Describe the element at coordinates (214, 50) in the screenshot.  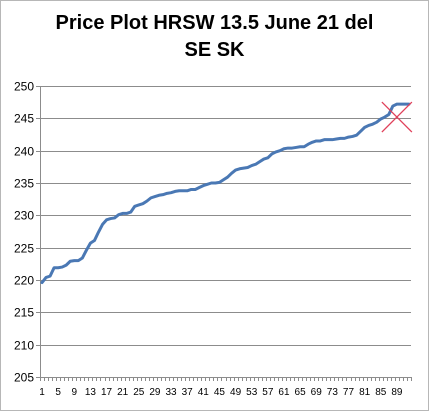
I see `chart-title-line-2: SE SK` at that location.